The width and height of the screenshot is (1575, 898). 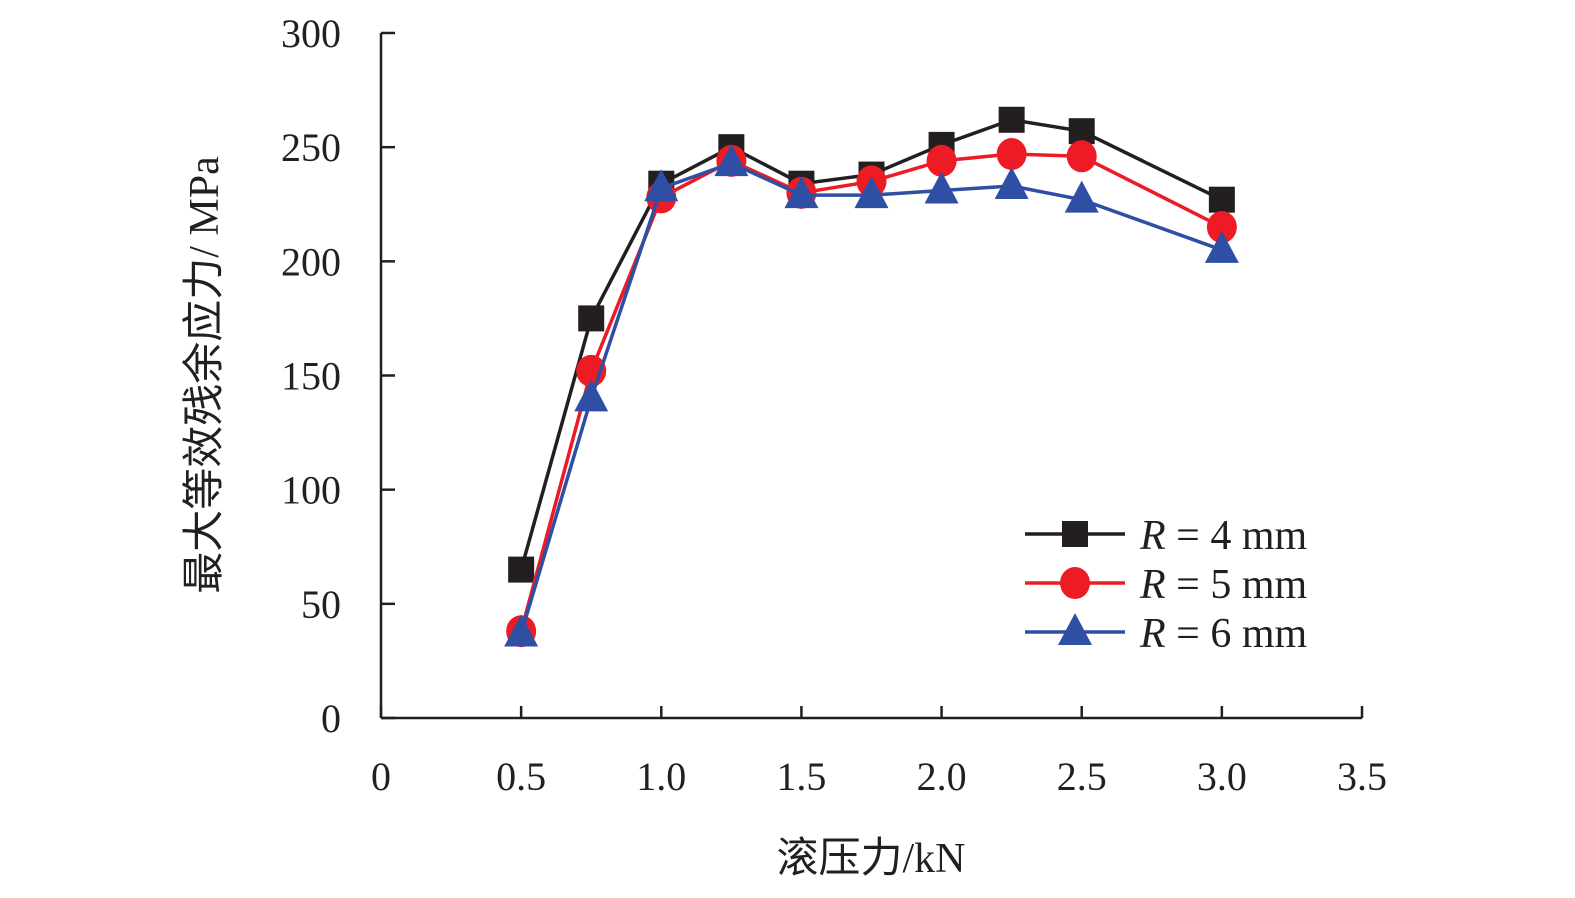 What do you see at coordinates (870, 859) in the screenshot?
I see `x-axis-title: 滚压力/kN` at bounding box center [870, 859].